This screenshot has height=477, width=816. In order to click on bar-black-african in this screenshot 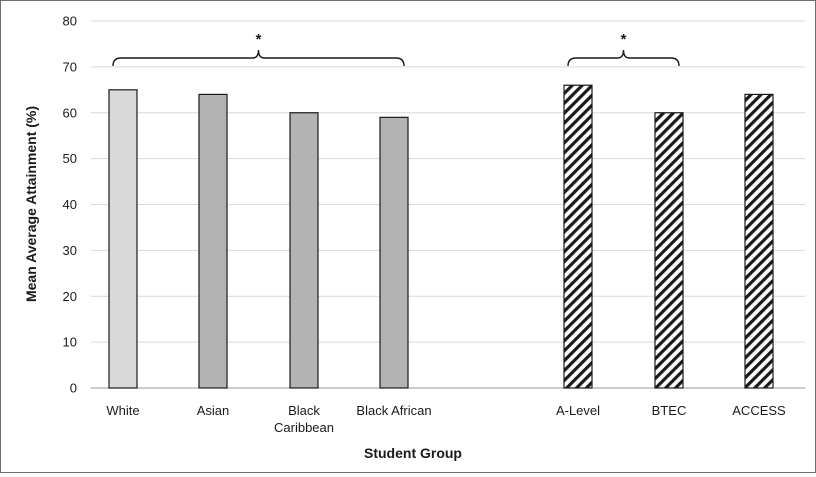, I will do `click(394, 252)`.